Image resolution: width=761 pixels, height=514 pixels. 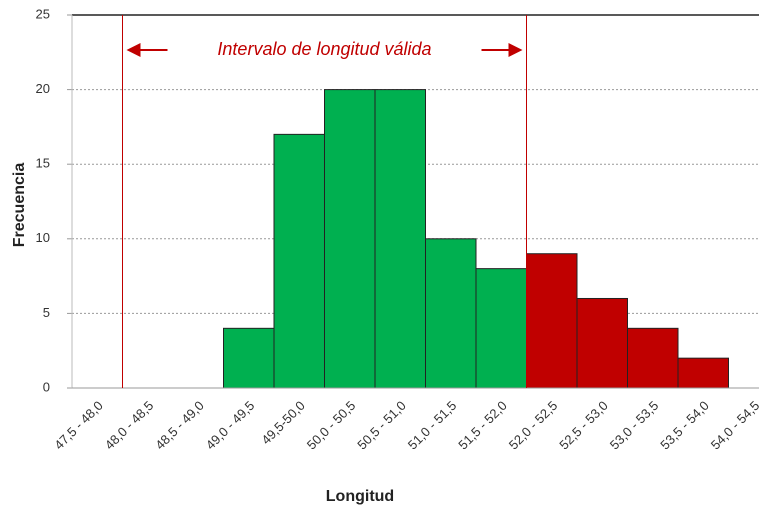 What do you see at coordinates (43, 237) in the screenshot?
I see `y-tick-label: 10` at bounding box center [43, 237].